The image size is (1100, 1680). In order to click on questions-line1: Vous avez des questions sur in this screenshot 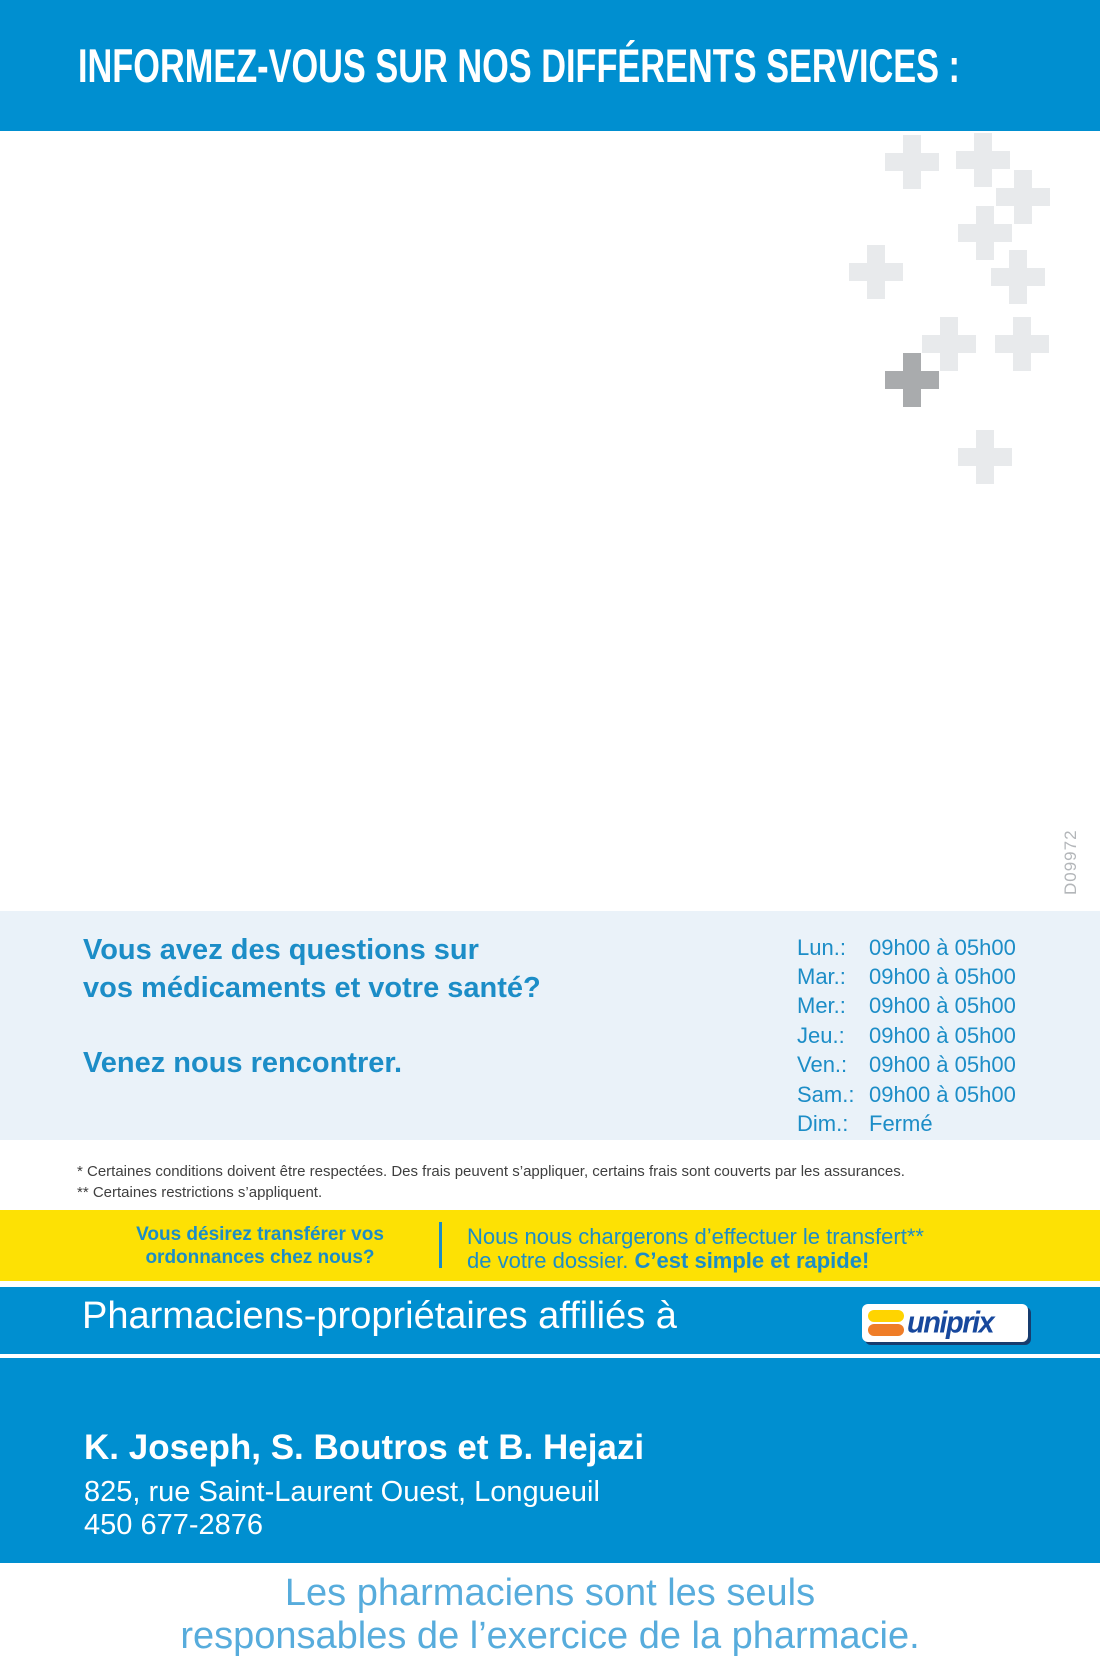, I will do `click(281, 950)`.